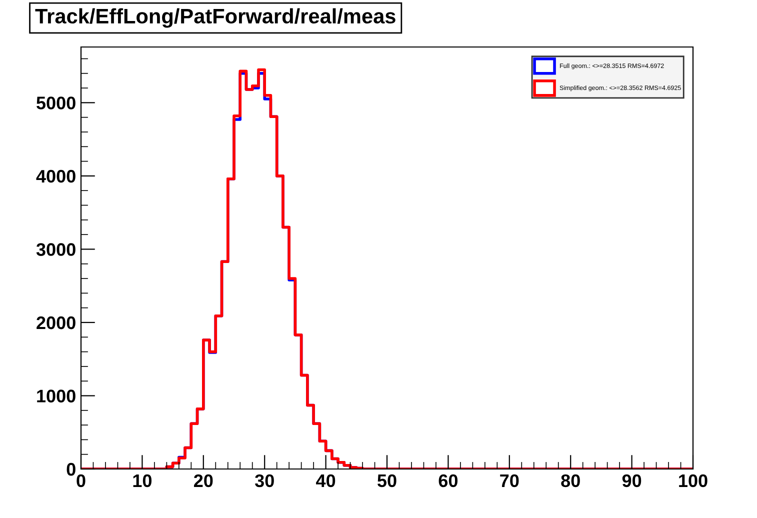 This screenshot has height=518, width=757. I want to click on x-tick-label: 90, so click(632, 481).